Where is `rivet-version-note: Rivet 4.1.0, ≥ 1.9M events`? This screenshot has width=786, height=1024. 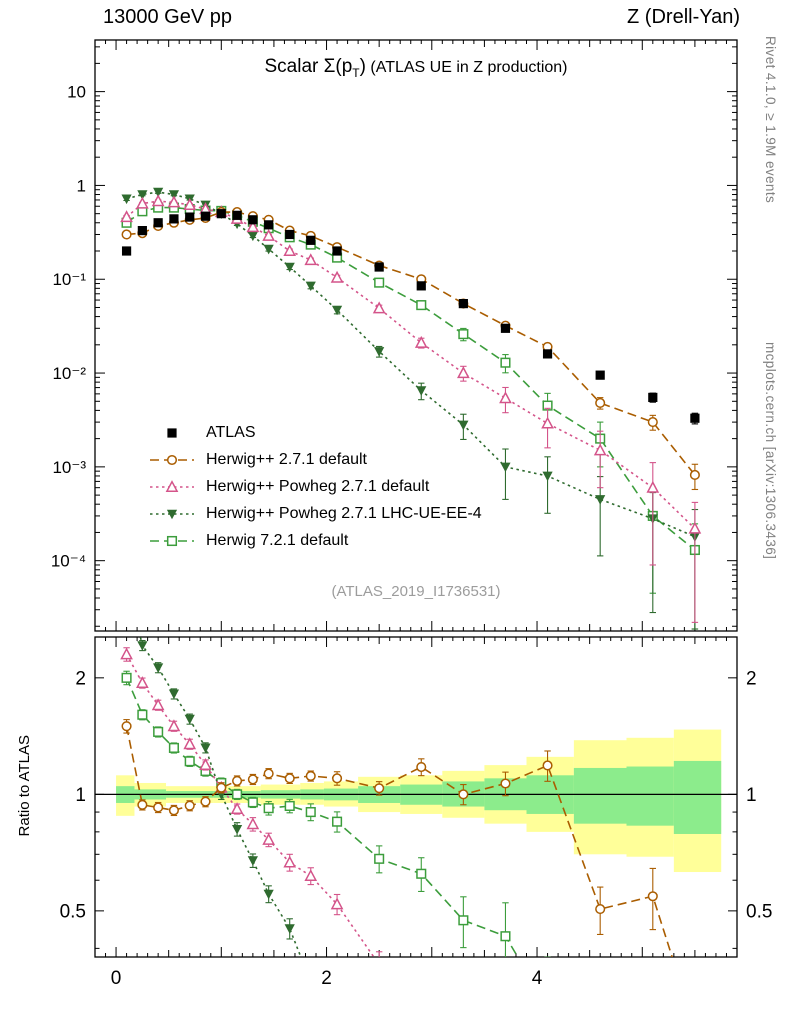 rivet-version-note: Rivet 4.1.0, ≥ 1.9M events is located at coordinates (770, 120).